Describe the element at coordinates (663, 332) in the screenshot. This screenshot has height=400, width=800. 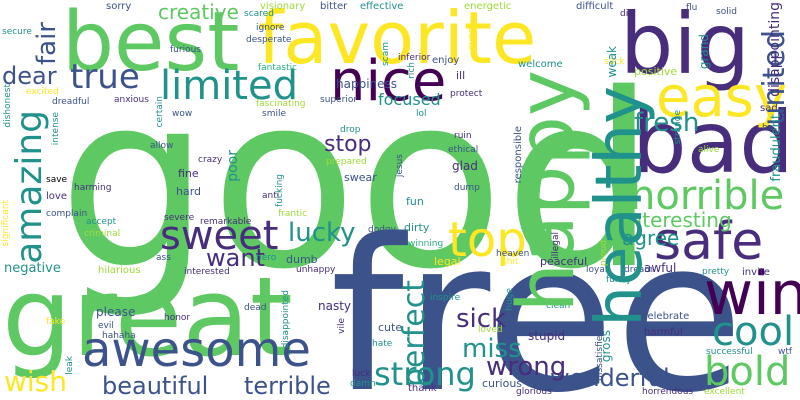
I see `word-harmful: harmful` at that location.